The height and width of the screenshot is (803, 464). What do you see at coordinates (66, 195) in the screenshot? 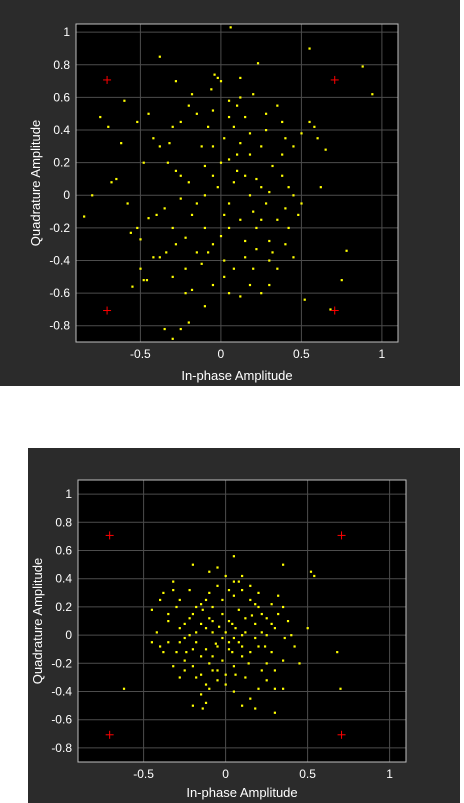
I see `y-tick-label: 0` at bounding box center [66, 195].